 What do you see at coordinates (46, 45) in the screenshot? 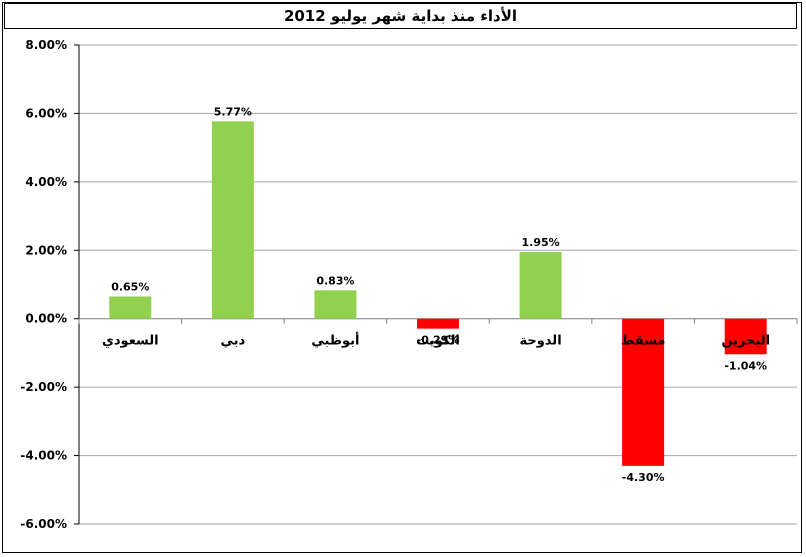
I see `y-tick-label: 8.00%` at bounding box center [46, 45].